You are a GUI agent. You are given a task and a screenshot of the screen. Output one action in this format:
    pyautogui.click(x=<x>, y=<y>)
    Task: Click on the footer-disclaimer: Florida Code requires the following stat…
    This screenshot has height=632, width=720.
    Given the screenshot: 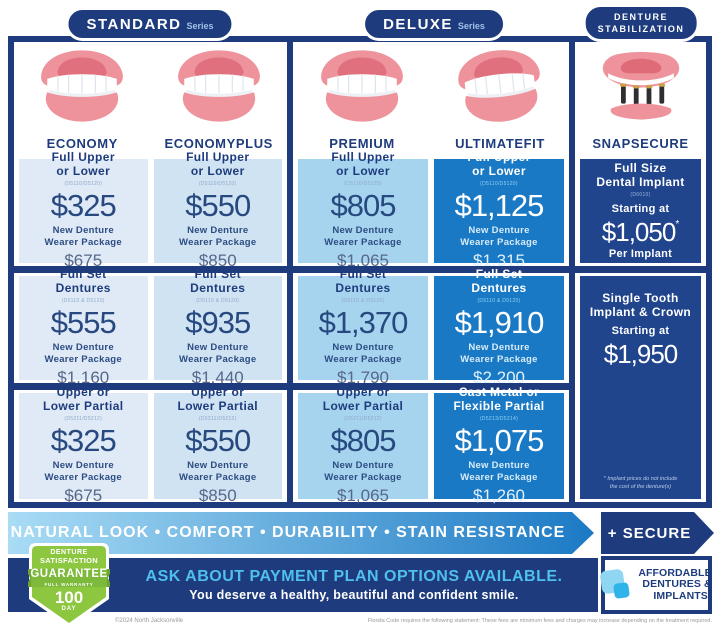 What is the action you would take?
    pyautogui.click(x=539, y=621)
    